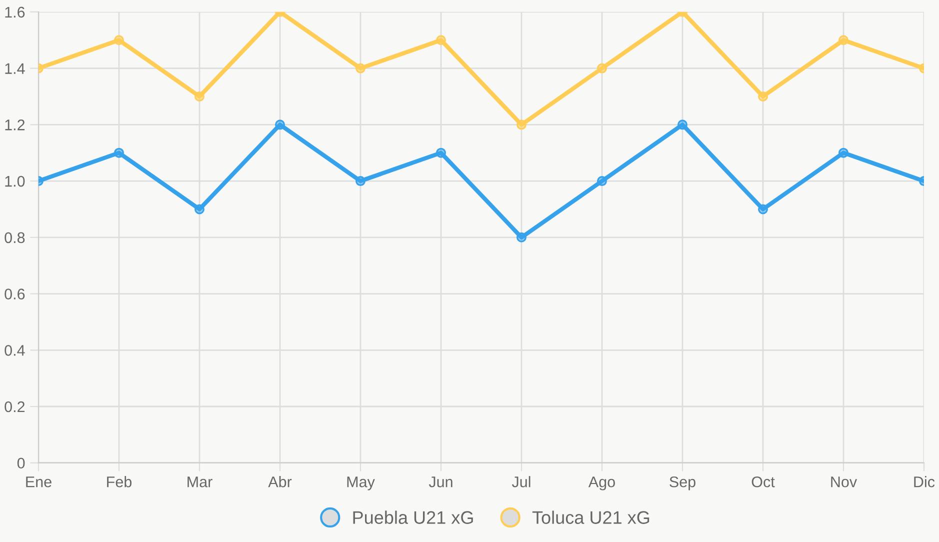 Image resolution: width=939 pixels, height=542 pixels. Describe the element at coordinates (15, 68) in the screenshot. I see `y-tick-label: 1.4` at that location.